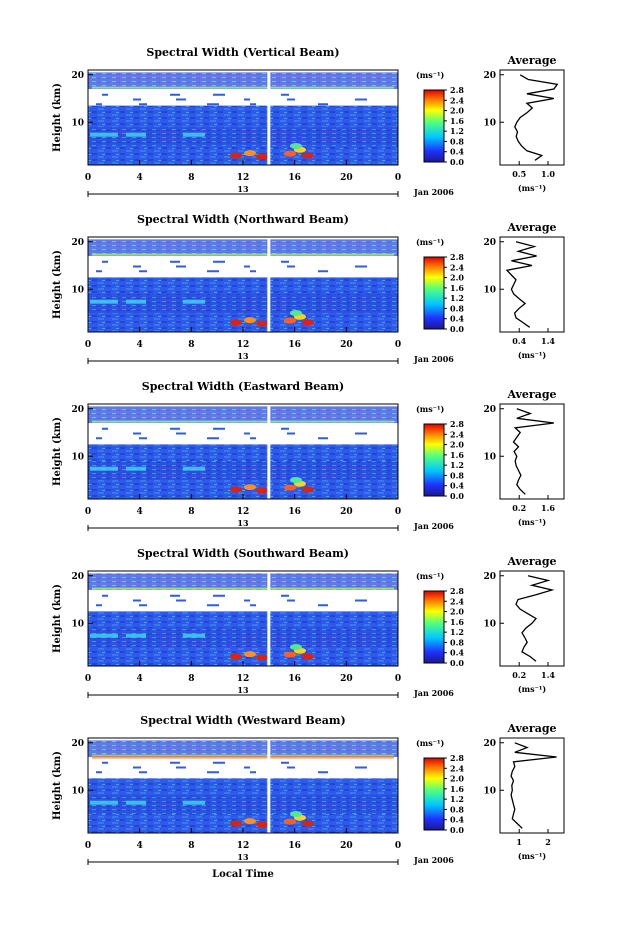 This screenshot has width=621, height=929. I want to click on average-x-tick-label: 1.6, so click(548, 508).